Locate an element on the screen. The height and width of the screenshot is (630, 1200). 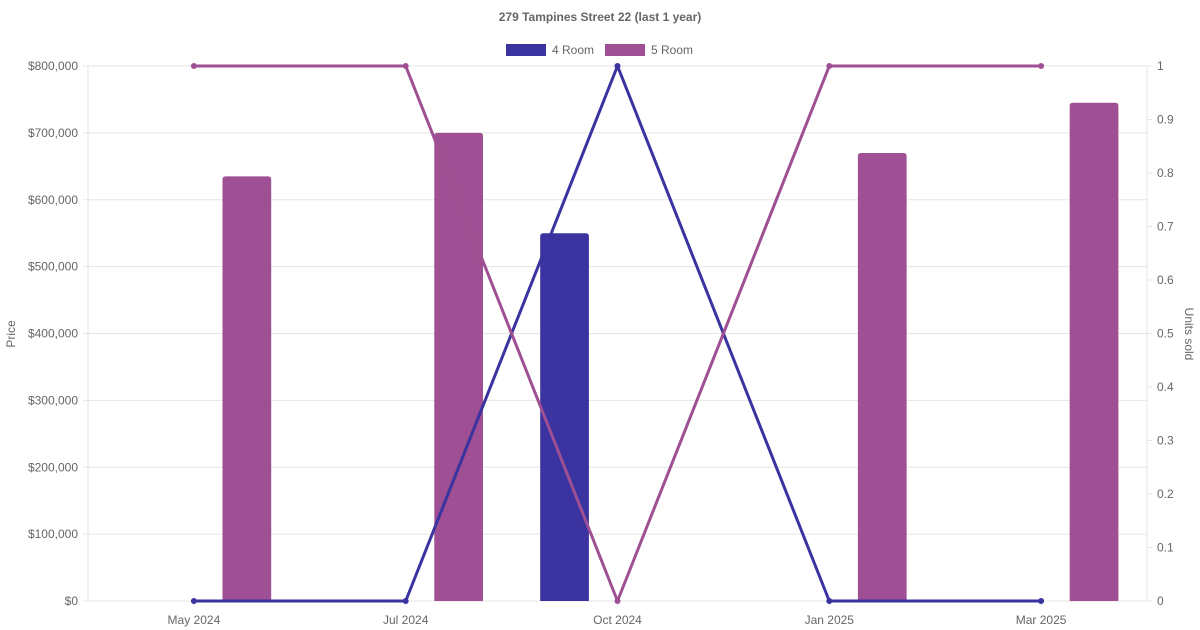
legend-swatch-5-room is located at coordinates (625, 50).